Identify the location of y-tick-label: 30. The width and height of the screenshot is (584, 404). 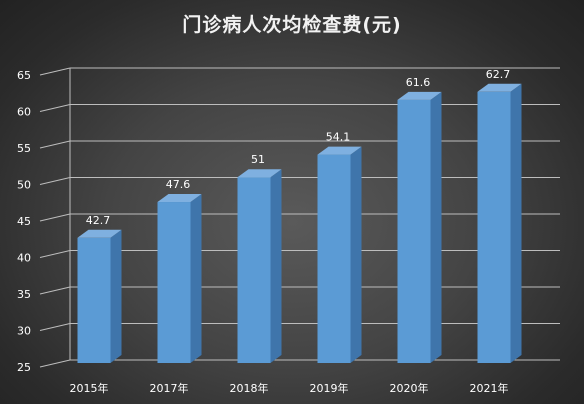
(24, 331).